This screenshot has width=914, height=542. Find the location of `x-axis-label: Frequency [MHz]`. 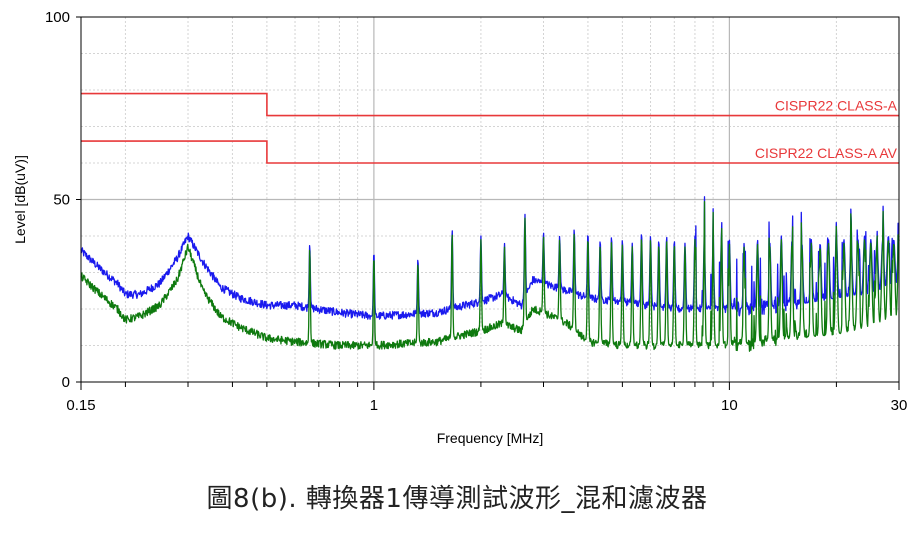

x-axis-label: Frequency [MHz] is located at coordinates (490, 438).